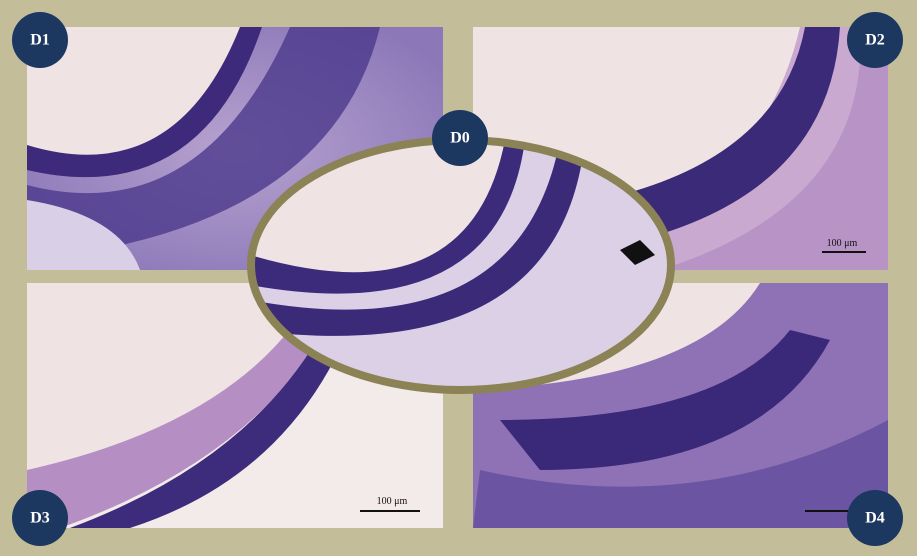  What do you see at coordinates (40, 518) in the screenshot?
I see `panel-label: D3` at bounding box center [40, 518].